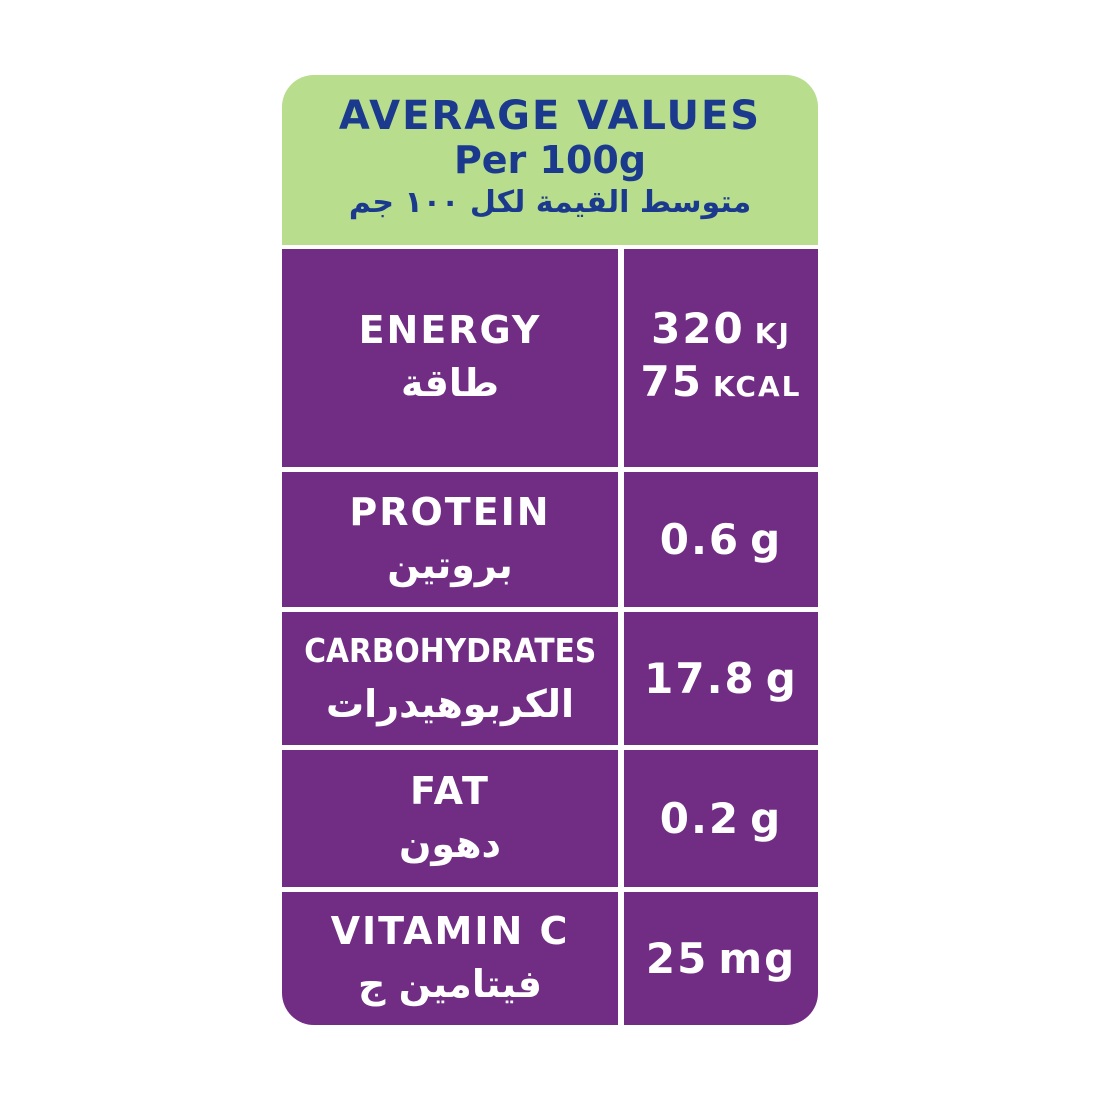 The height and width of the screenshot is (1100, 1100). I want to click on amount: 320, so click(698, 328).